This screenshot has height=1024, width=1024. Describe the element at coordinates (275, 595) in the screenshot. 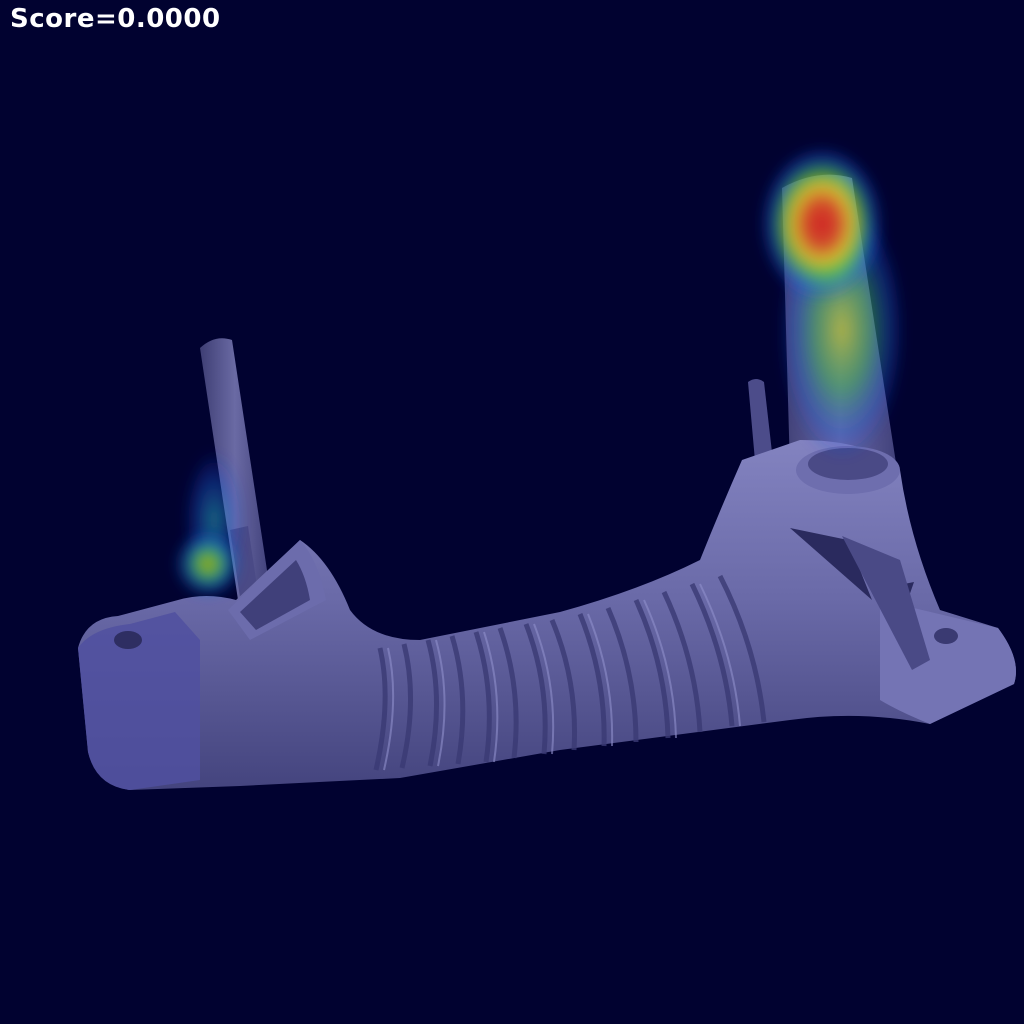

I see `left-socket-inner` at that location.